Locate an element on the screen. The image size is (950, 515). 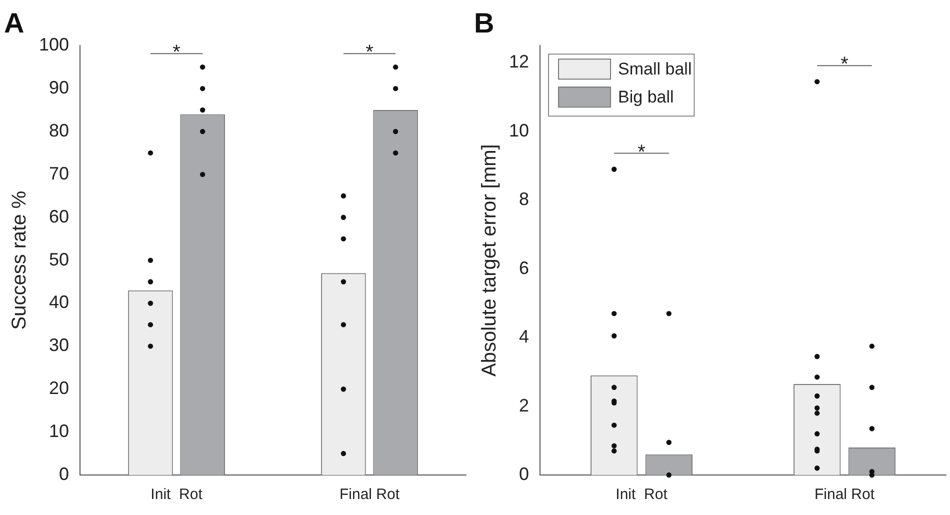
y-tick-label: 70 is located at coordinates (59, 173).